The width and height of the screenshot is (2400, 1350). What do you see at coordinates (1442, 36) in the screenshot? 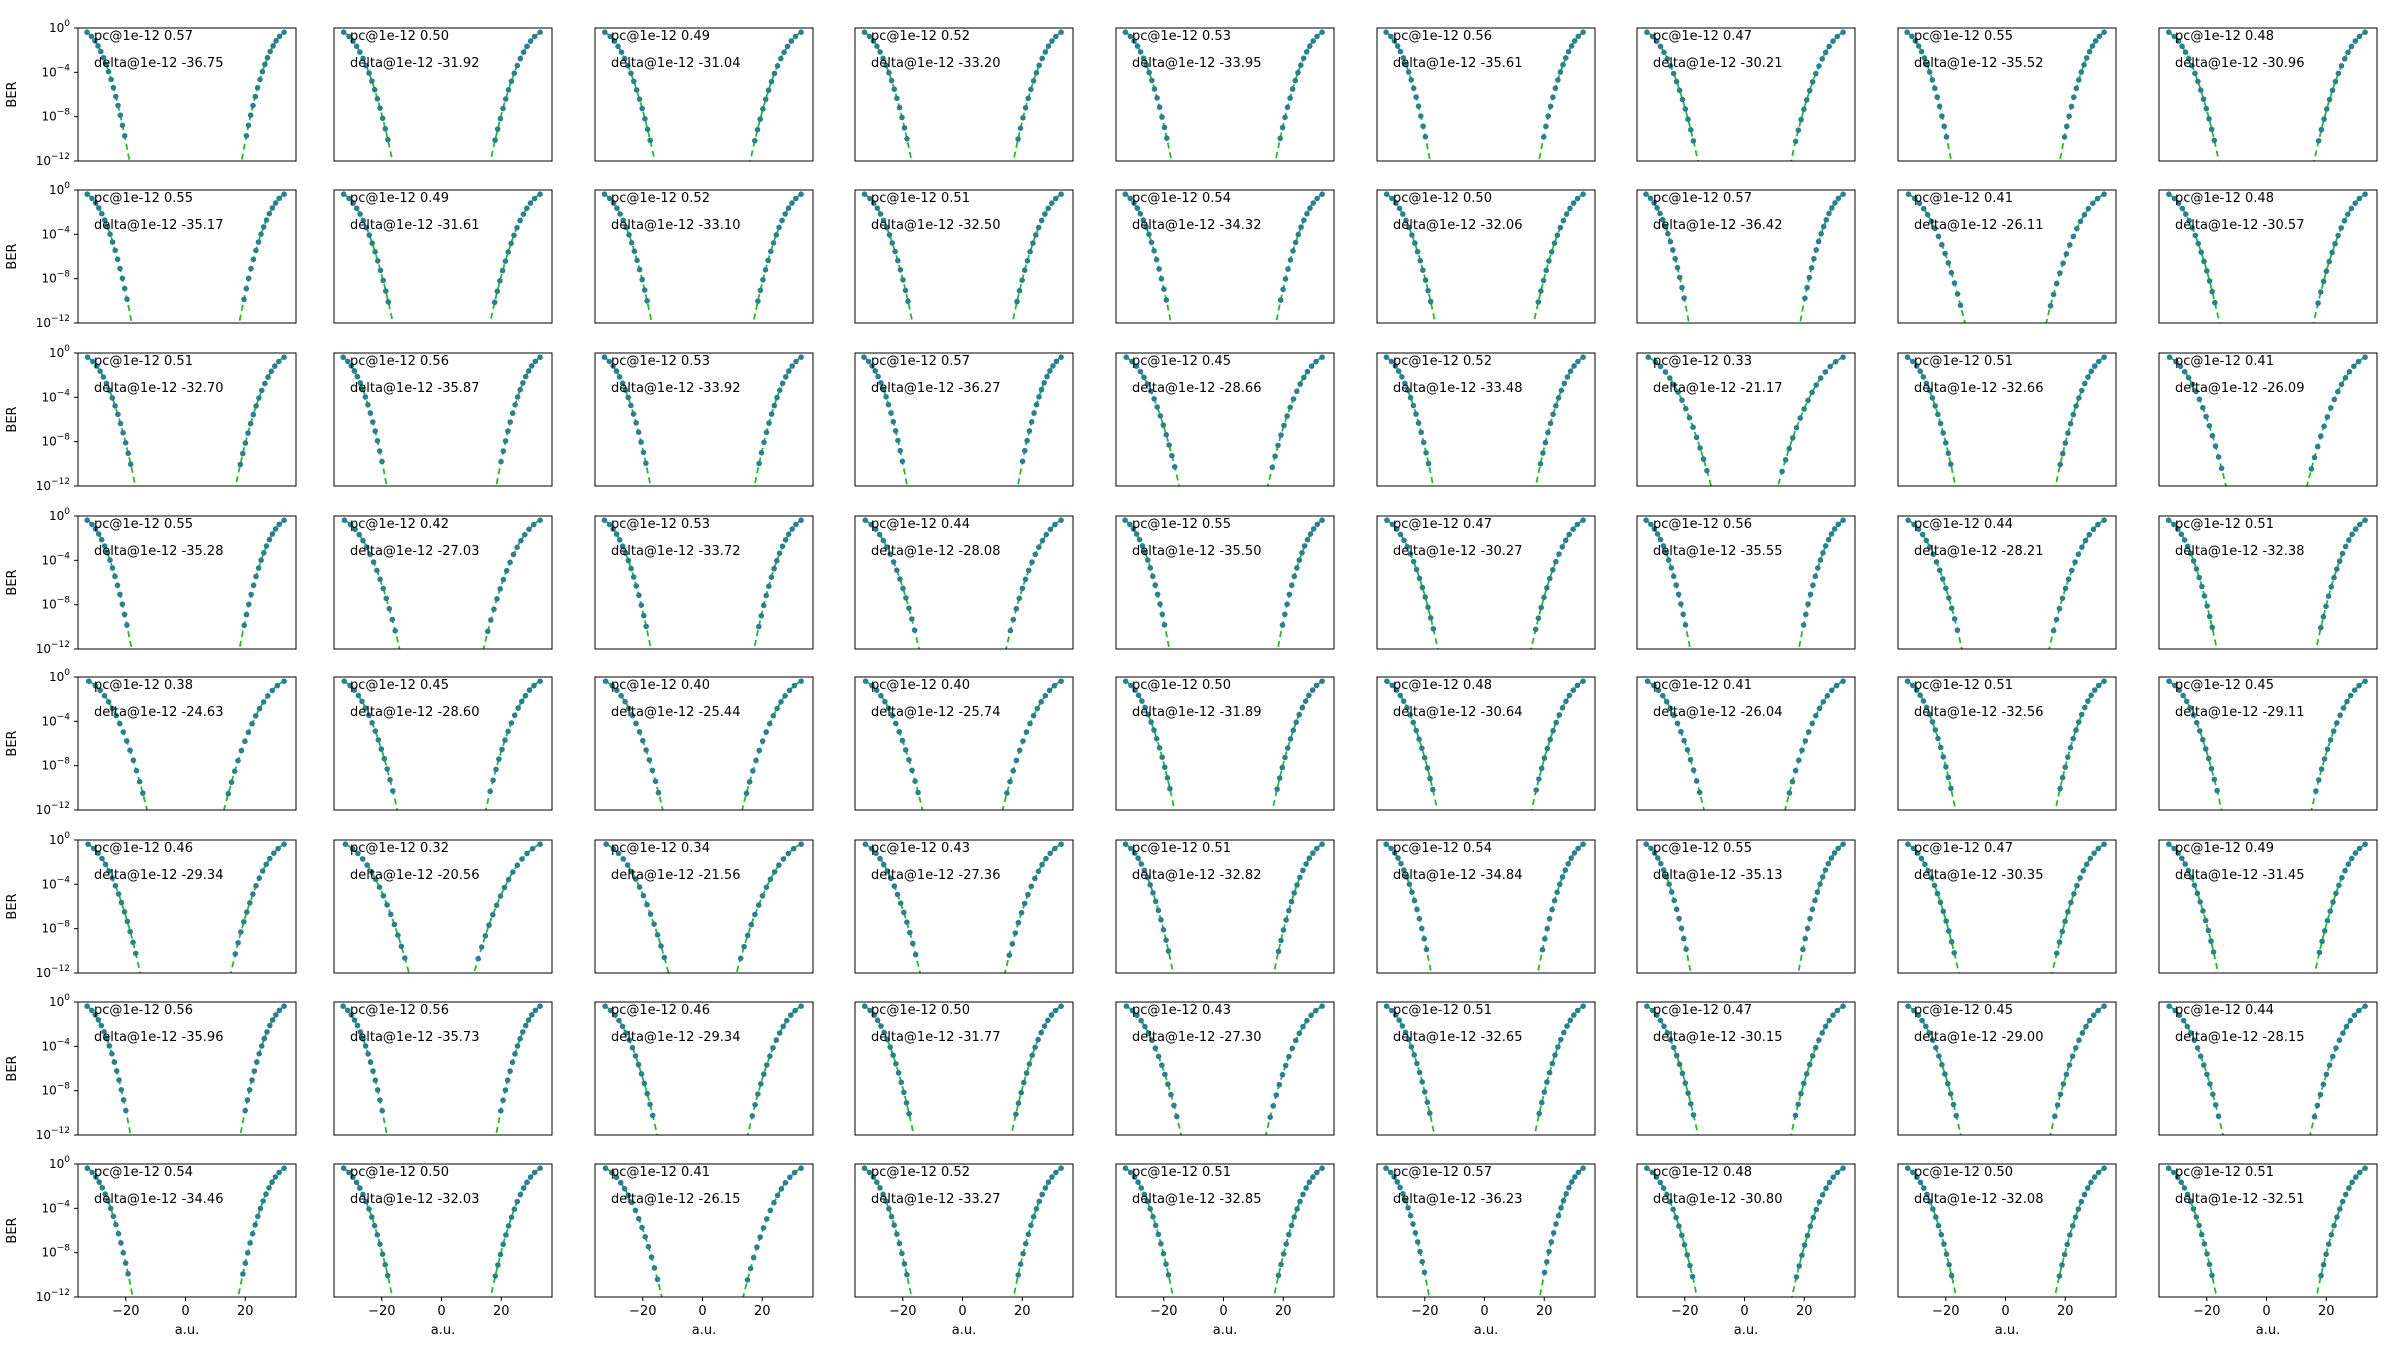
I see `annotation-pc: pc@1e-12 0.56` at bounding box center [1442, 36].